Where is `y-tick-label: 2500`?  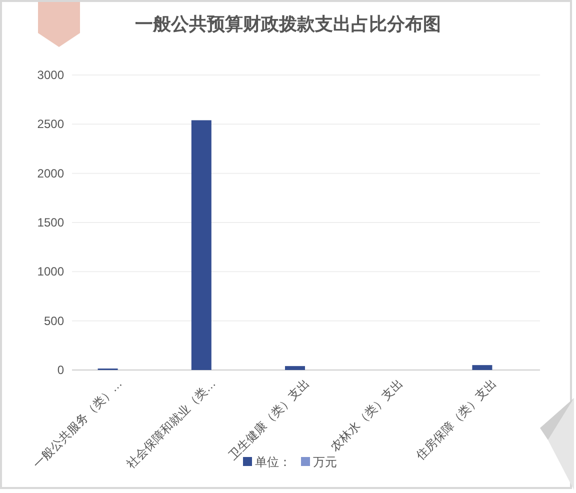
y-tick-label: 2500 is located at coordinates (50, 124).